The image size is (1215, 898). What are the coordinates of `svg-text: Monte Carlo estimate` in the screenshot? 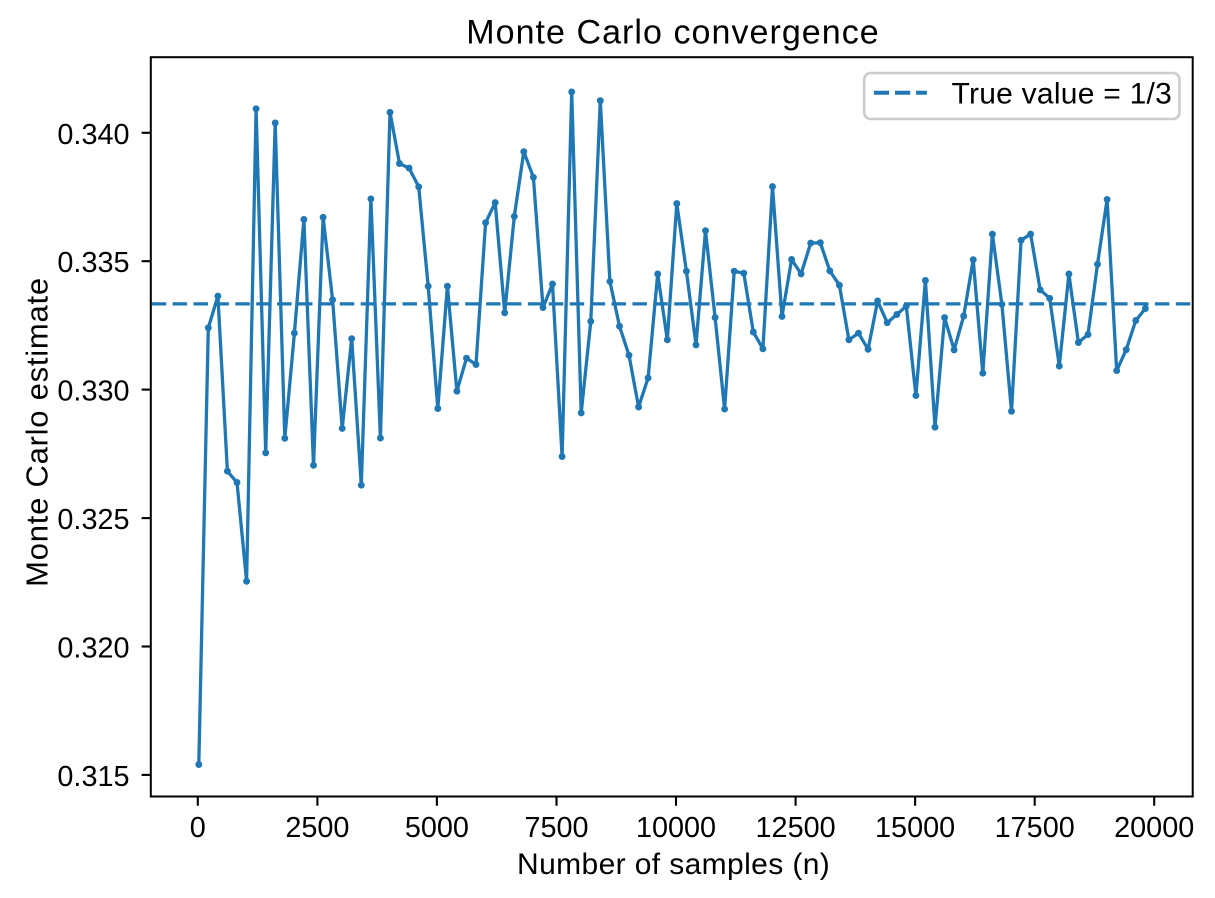 It's located at (37, 432).